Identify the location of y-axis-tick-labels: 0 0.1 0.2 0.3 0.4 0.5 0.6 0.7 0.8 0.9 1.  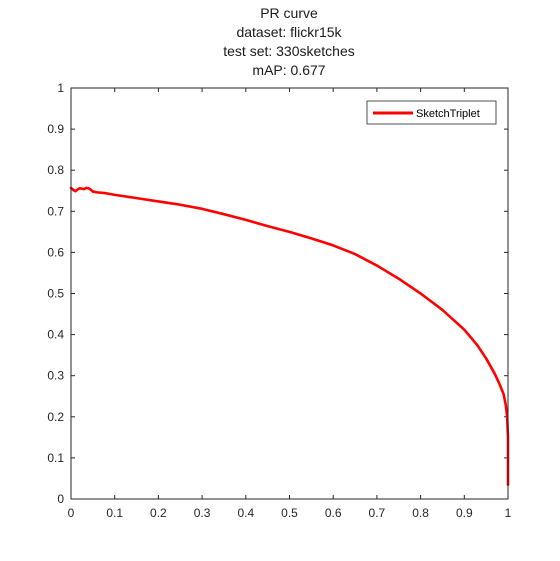
(55, 293).